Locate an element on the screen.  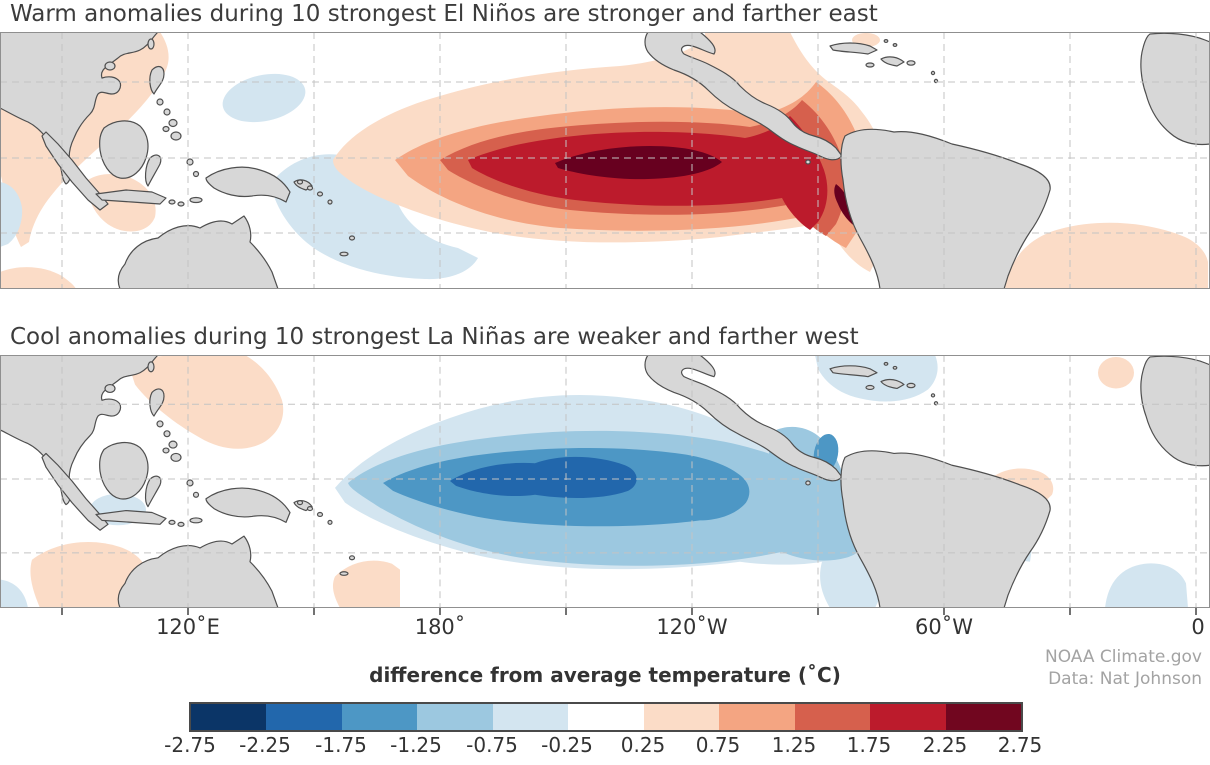
cool-patch-left-edge is located at coordinates (11, 214).